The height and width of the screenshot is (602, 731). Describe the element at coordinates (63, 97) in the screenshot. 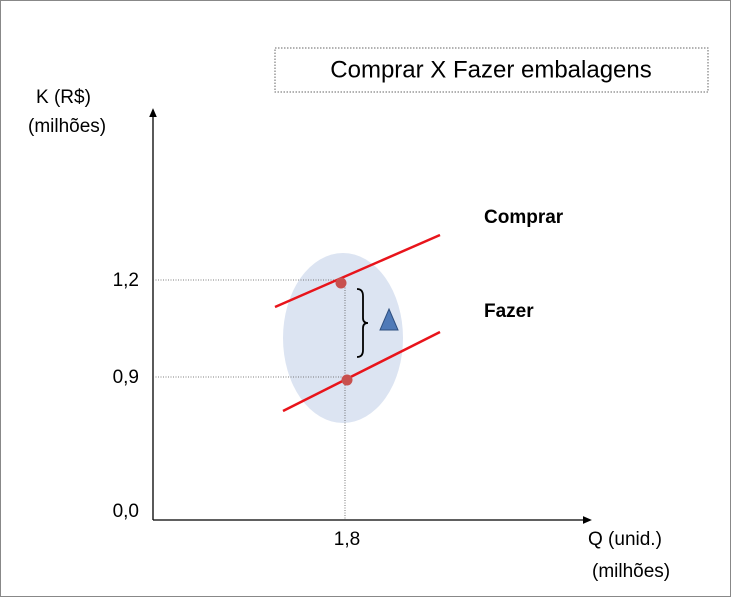

I see `y-axis-label: K (R$)` at that location.